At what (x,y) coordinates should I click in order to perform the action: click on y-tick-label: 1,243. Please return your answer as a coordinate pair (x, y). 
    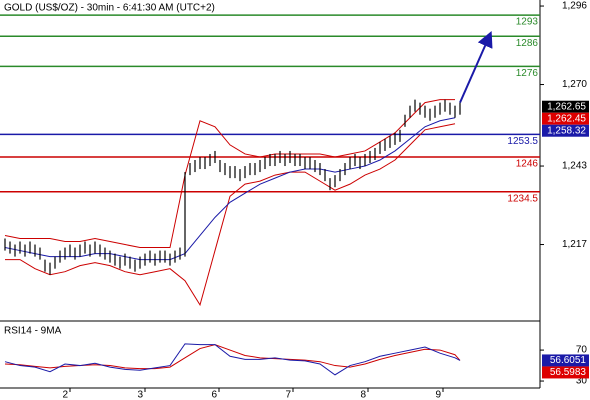
    Looking at the image, I should click on (574, 166).